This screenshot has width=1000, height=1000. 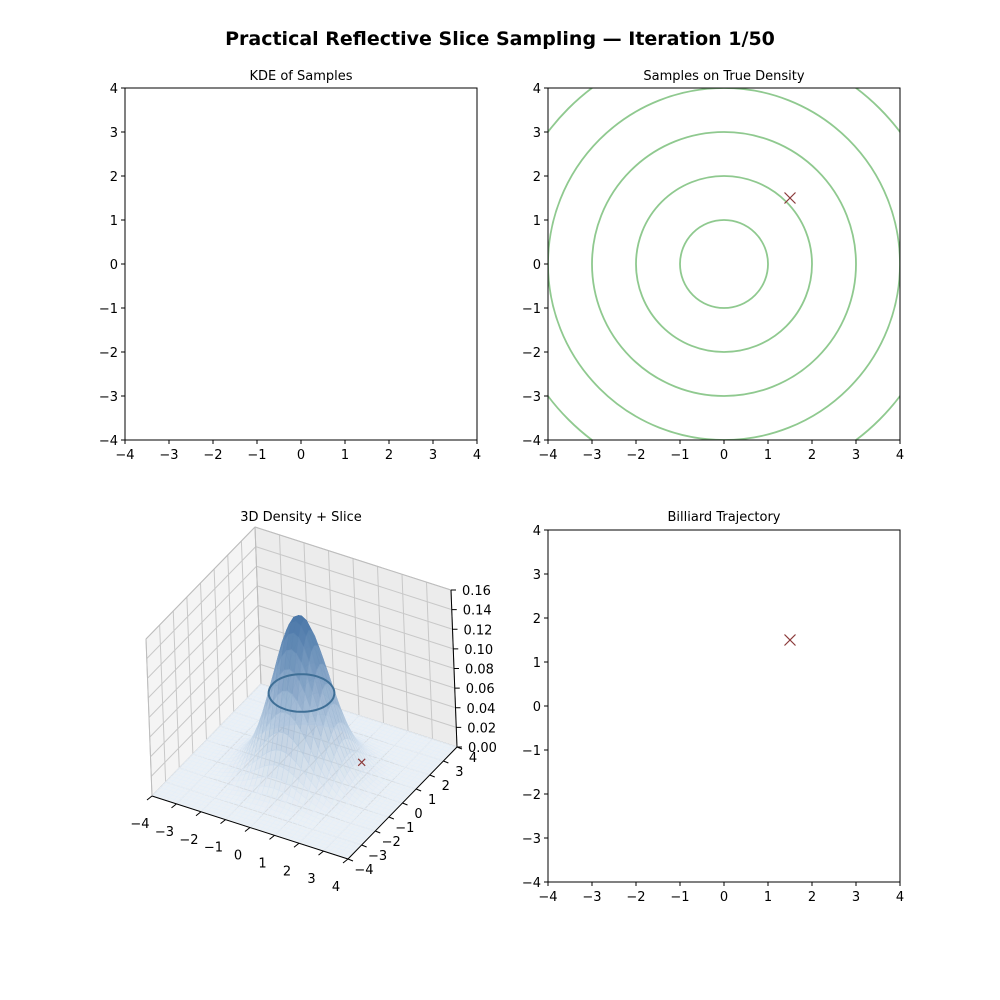 What do you see at coordinates (812, 897) in the screenshot?
I see `billiard-xtick-label: 2` at bounding box center [812, 897].